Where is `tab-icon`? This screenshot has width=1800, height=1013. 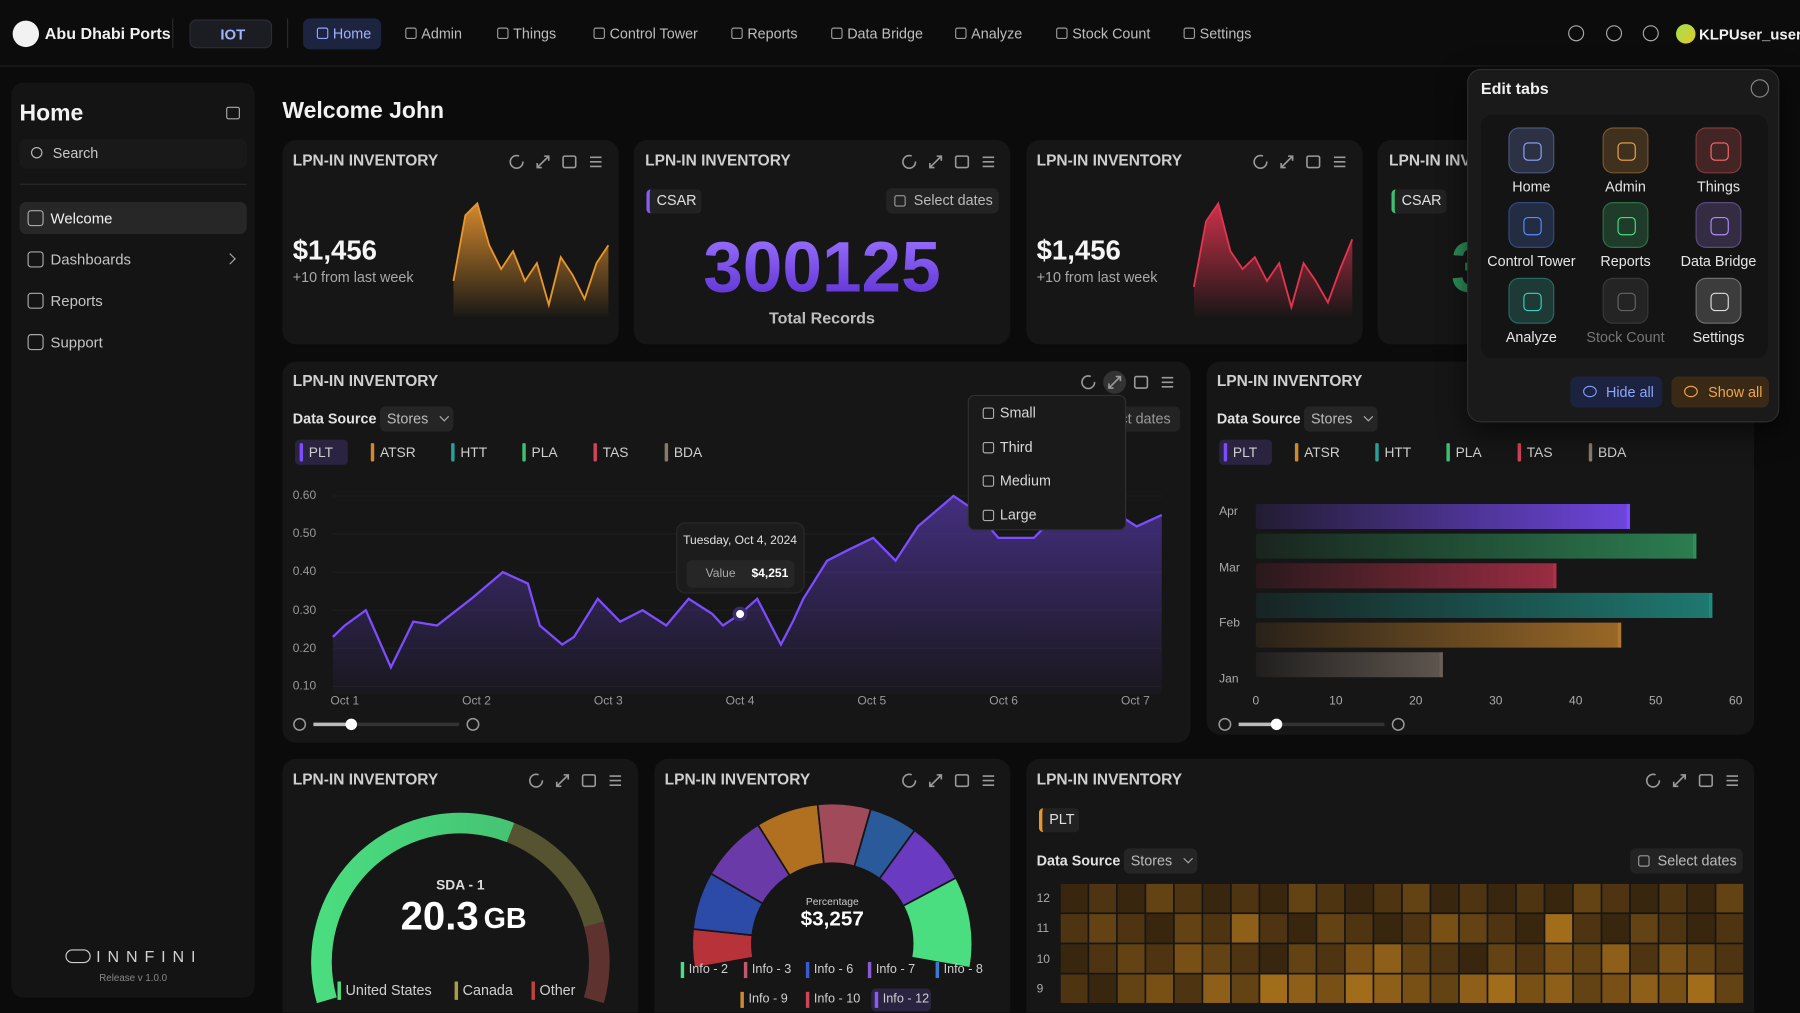 tab-icon is located at coordinates (837, 33).